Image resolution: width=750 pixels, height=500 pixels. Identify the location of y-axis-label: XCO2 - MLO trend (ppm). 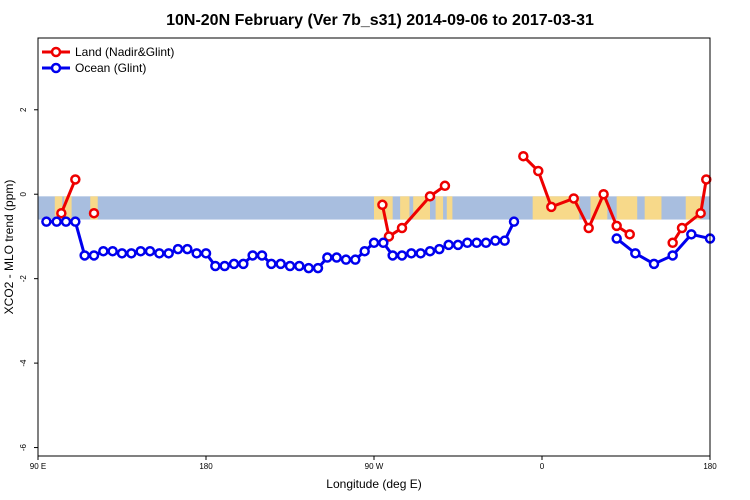
(9, 247).